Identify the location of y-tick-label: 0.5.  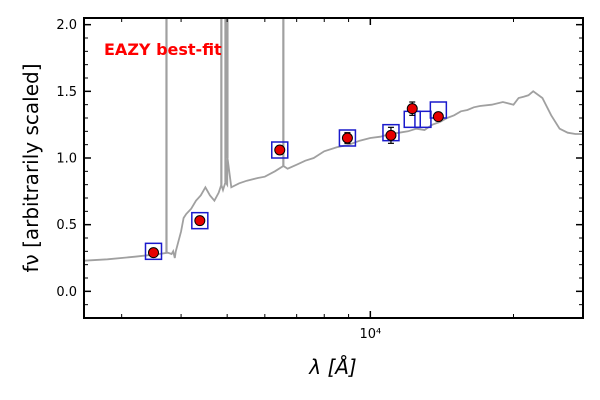
(66, 225).